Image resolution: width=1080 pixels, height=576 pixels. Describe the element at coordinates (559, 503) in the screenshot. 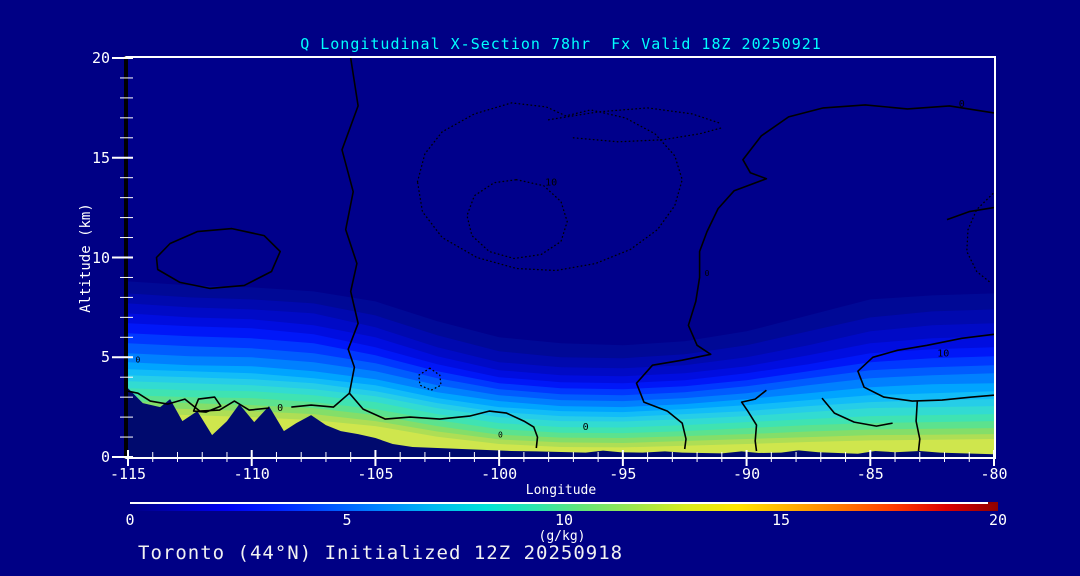

I see `colorbar-top-line` at that location.